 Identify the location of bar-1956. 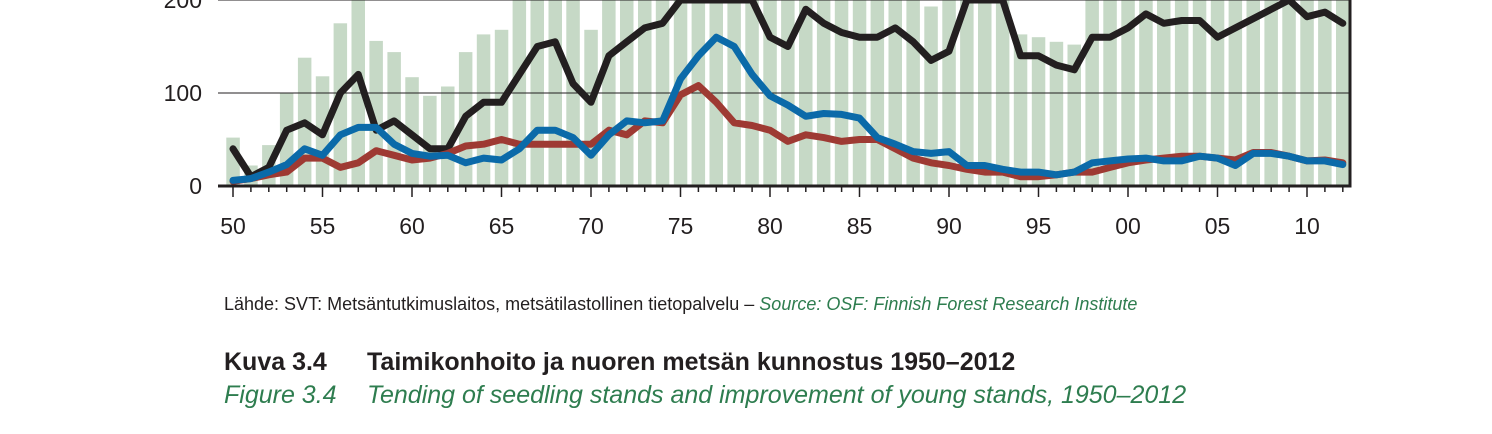
(340, 105).